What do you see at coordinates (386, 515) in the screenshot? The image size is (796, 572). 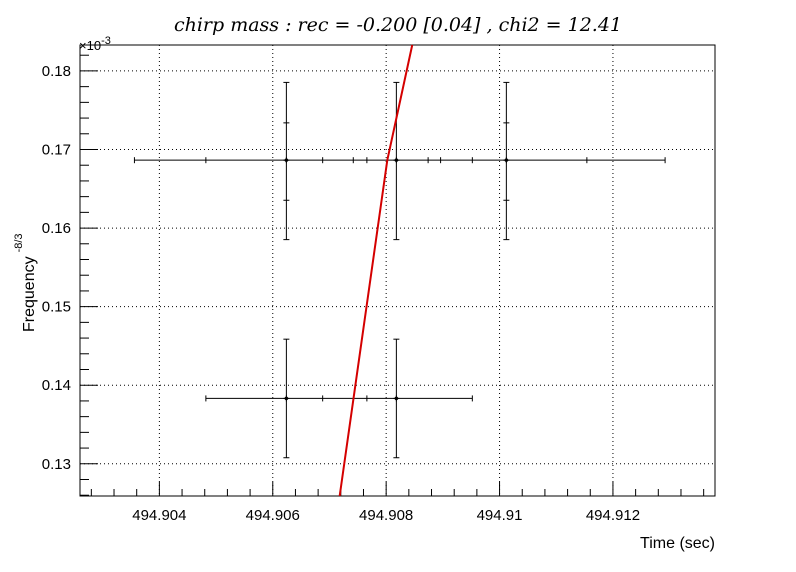 I see `x-tick-label: 494.908` at bounding box center [386, 515].